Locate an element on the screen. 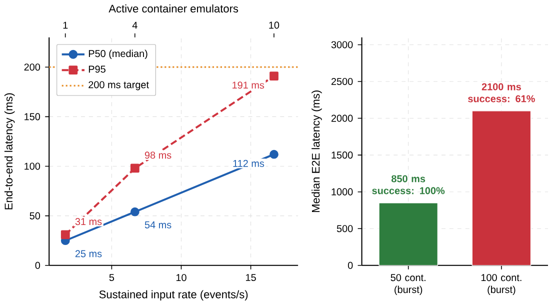  data-label: 850 ms success: 100% is located at coordinates (408, 184).